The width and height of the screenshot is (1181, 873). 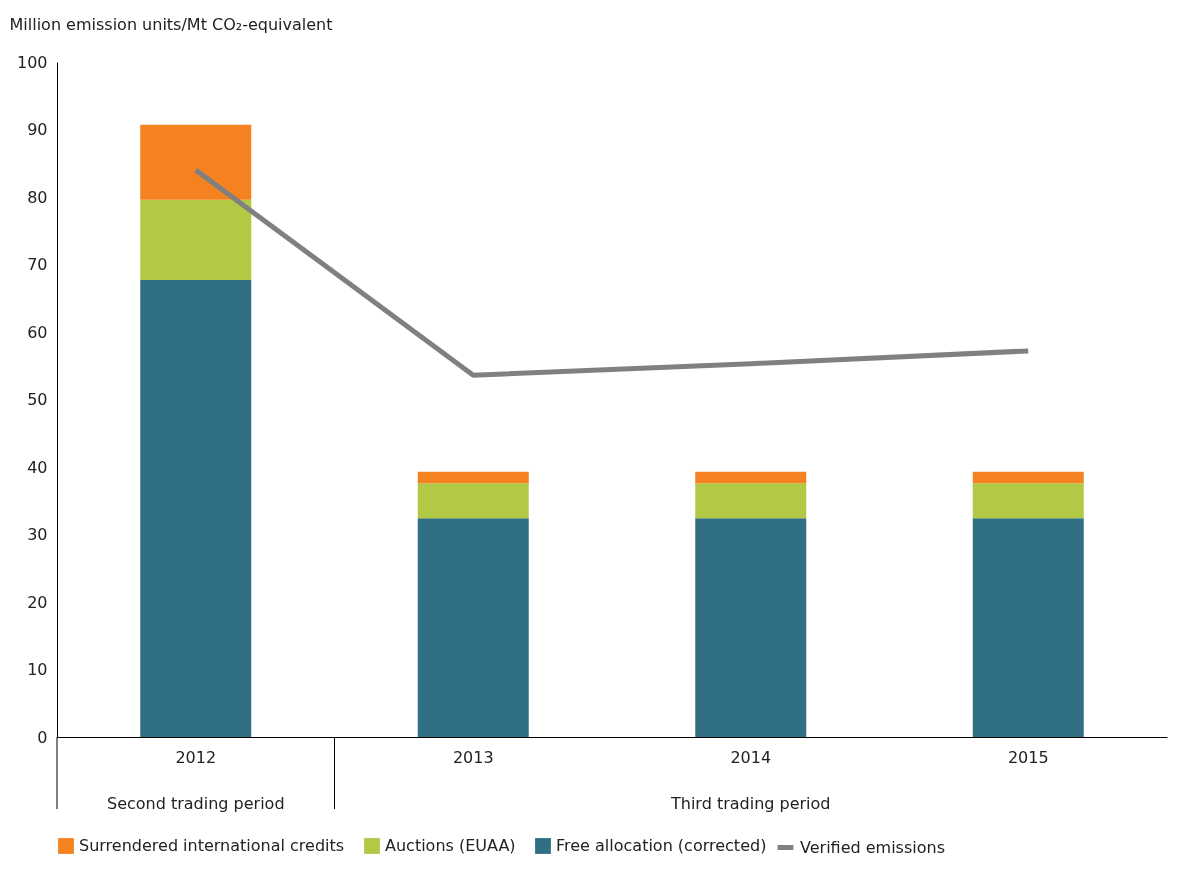 What do you see at coordinates (872, 847) in the screenshot?
I see `legend-label: Verified emissions` at bounding box center [872, 847].